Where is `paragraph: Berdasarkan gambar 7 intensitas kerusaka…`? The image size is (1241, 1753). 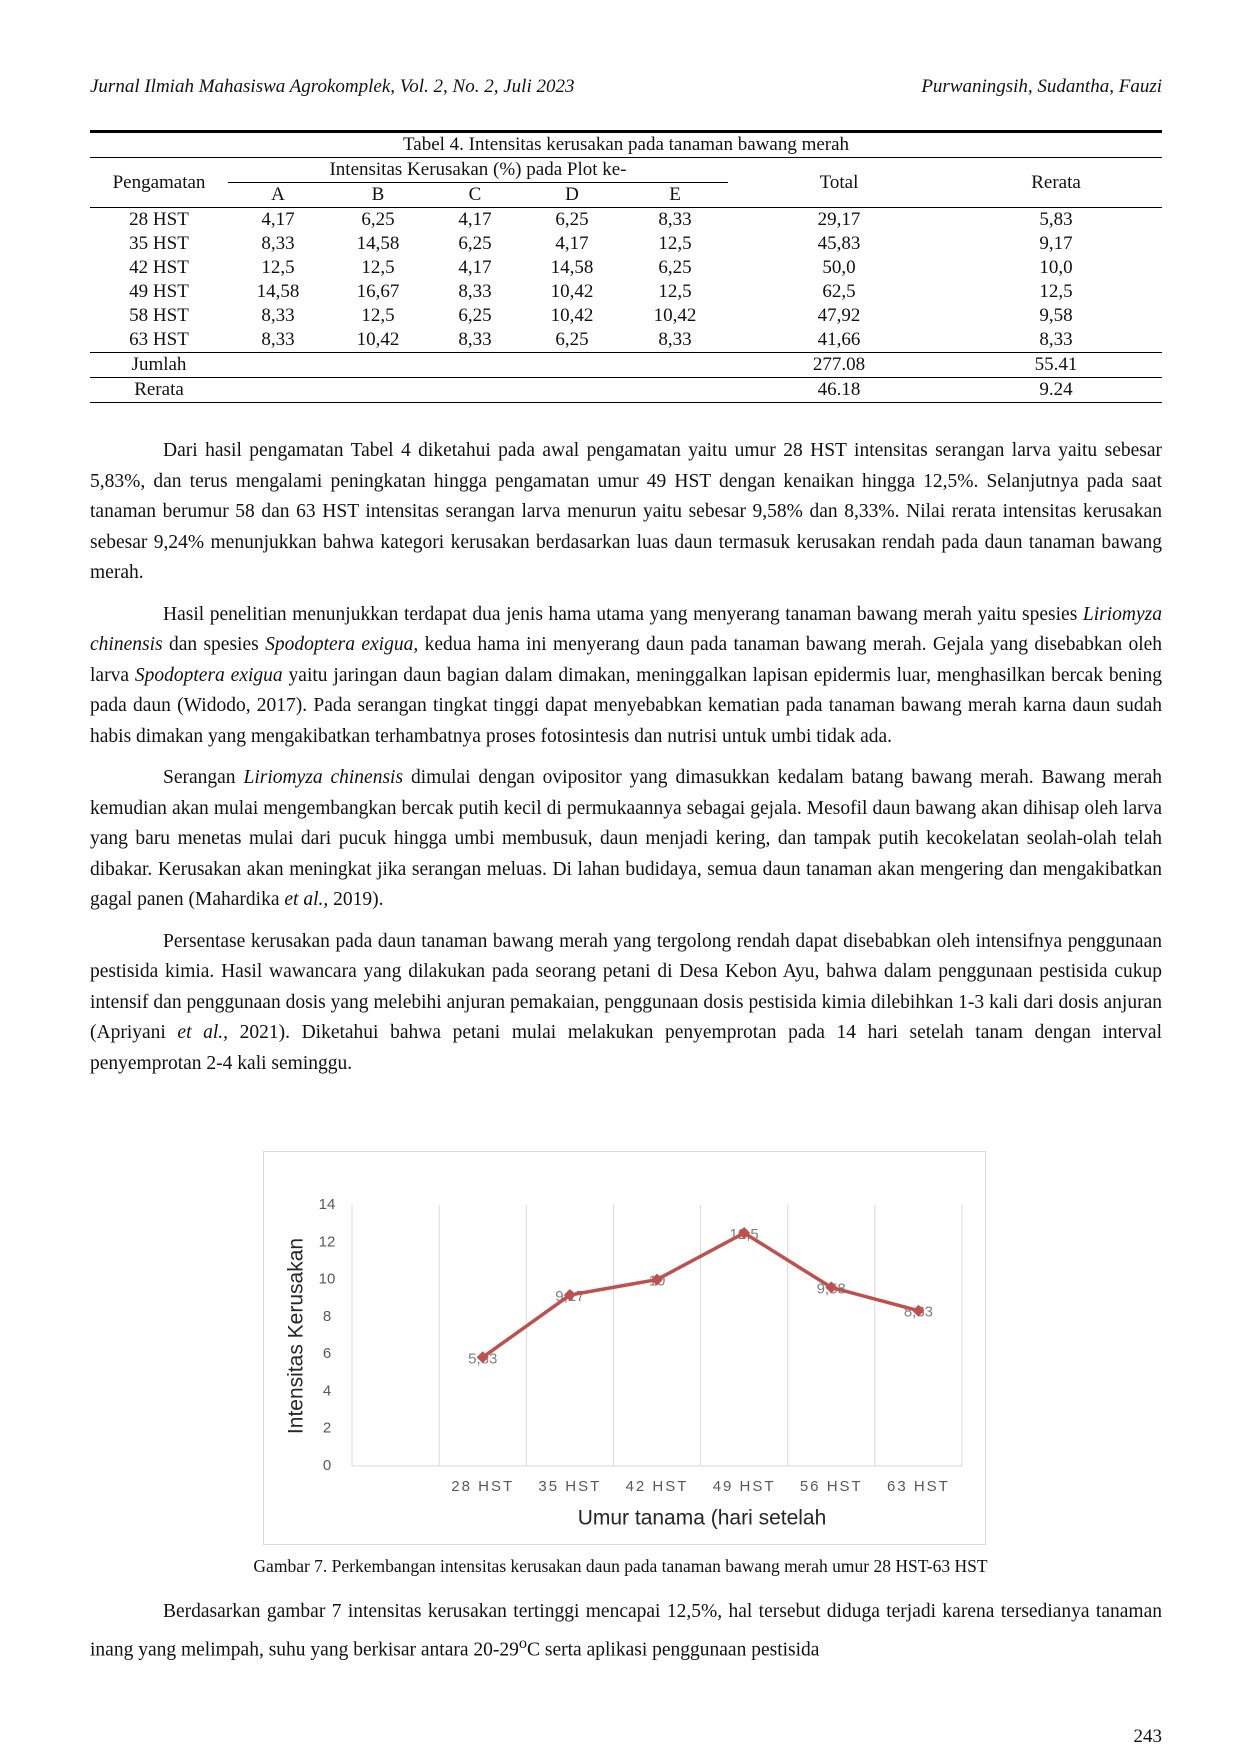
paragraph: Berdasarkan gambar 7 intensitas kerusaka… is located at coordinates (626, 1631).